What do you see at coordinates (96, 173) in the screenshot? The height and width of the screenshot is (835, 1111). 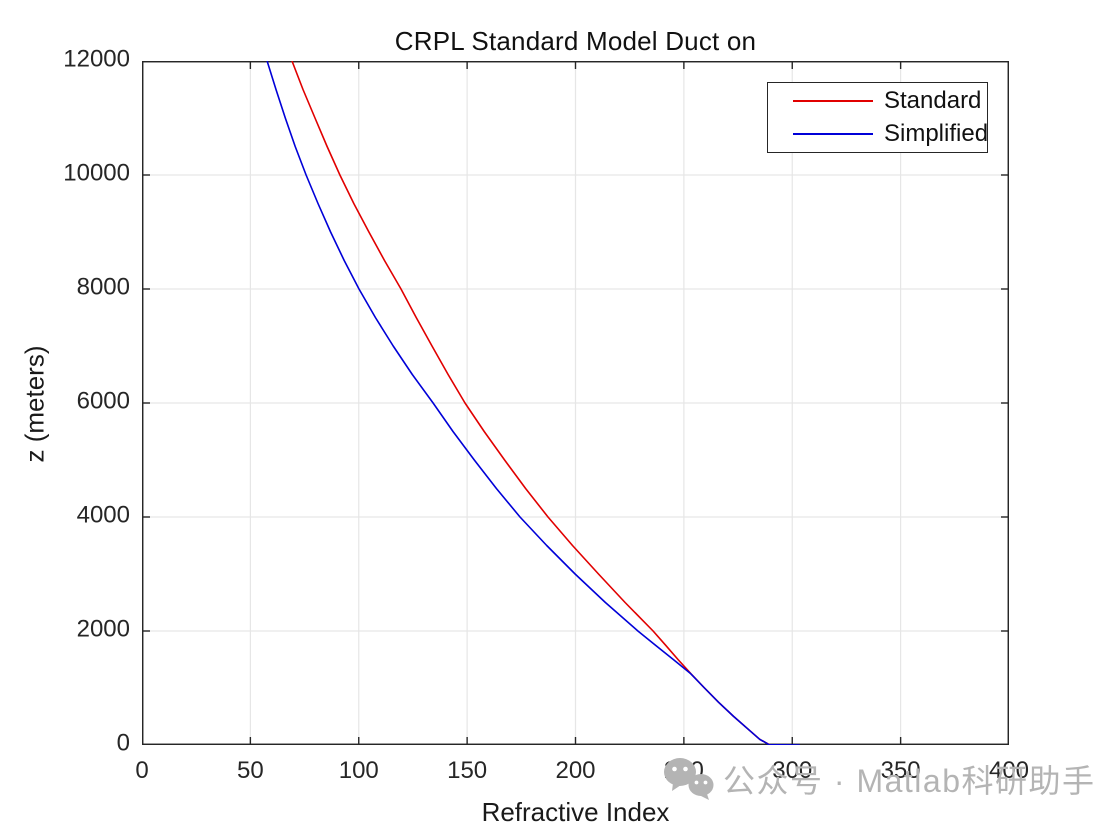 I see `y-tick-label: 10000` at bounding box center [96, 173].